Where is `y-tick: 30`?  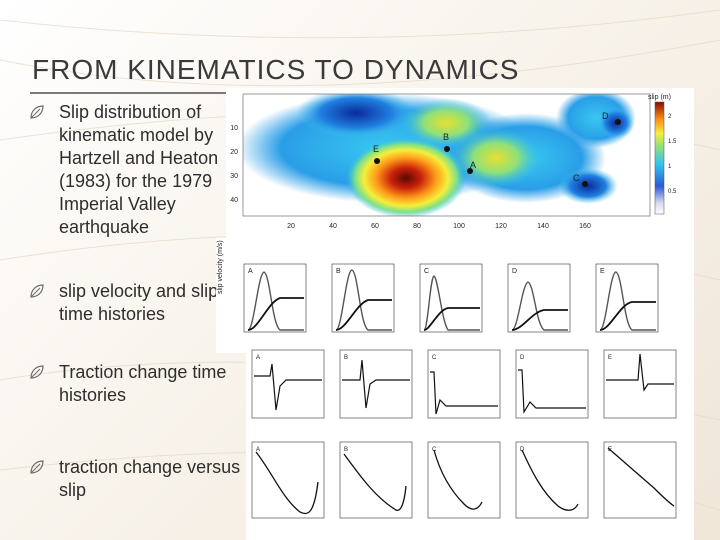
y-tick: 30 is located at coordinates (234, 176).